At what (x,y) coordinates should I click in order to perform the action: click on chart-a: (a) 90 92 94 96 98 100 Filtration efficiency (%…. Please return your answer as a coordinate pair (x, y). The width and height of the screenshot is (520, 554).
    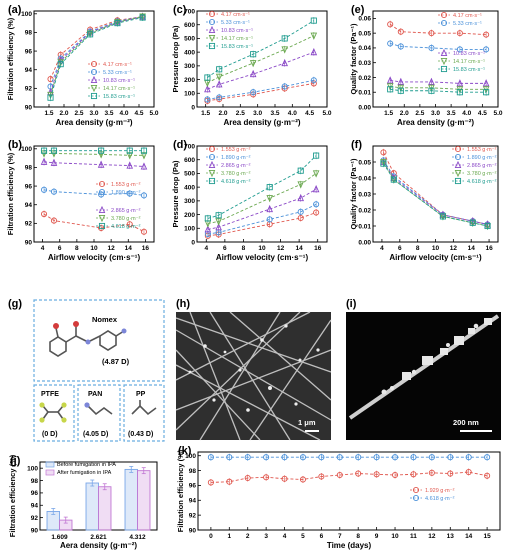
    Looking at the image, I should click on (82, 65).